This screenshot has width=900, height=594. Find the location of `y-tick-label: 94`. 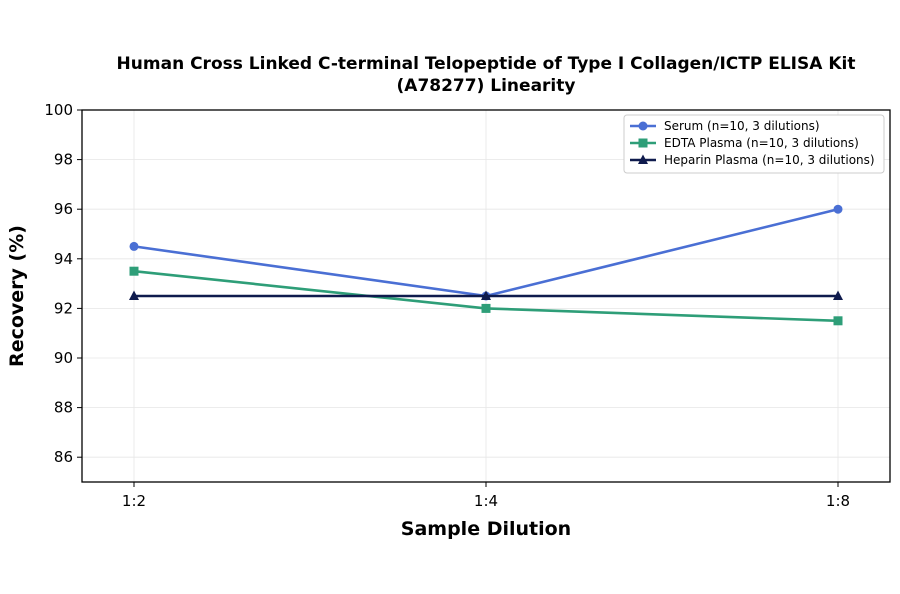

y-tick-label: 94 is located at coordinates (63, 259).